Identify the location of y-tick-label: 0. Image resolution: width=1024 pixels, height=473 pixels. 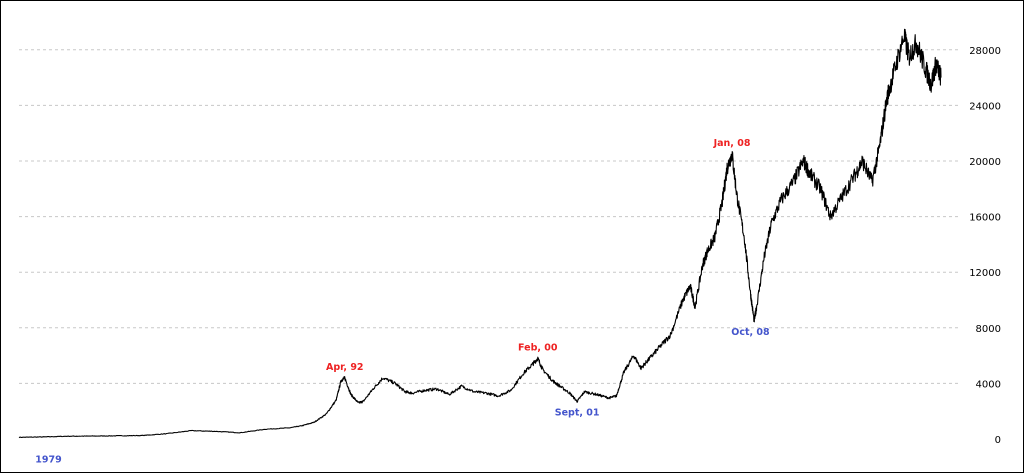
(998, 440).